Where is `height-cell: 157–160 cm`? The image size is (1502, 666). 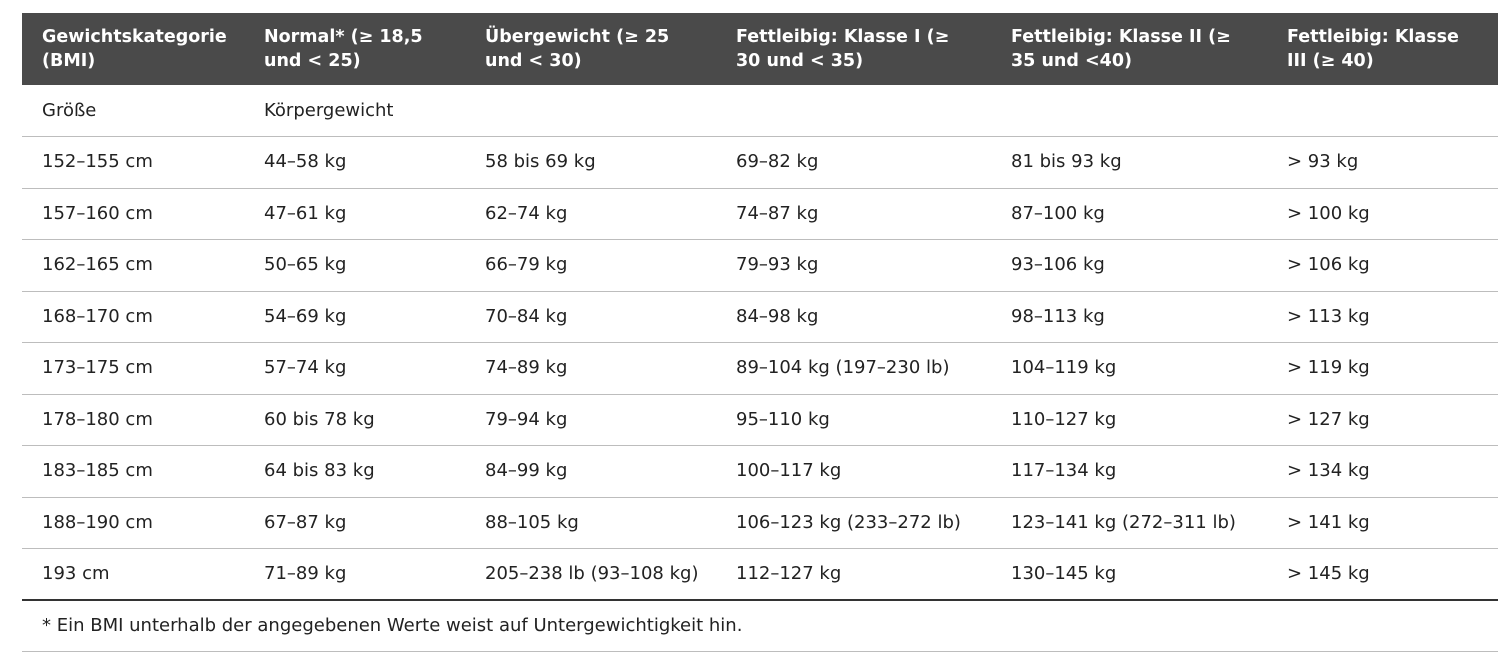 height-cell: 157–160 cm is located at coordinates (133, 214).